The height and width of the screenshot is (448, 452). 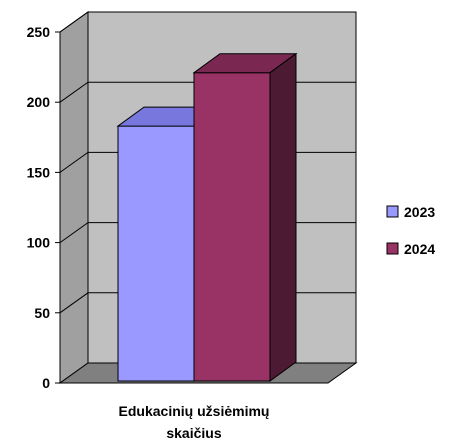 I want to click on y-axis: 0 50 100 150 200 250, so click(x=44, y=207).